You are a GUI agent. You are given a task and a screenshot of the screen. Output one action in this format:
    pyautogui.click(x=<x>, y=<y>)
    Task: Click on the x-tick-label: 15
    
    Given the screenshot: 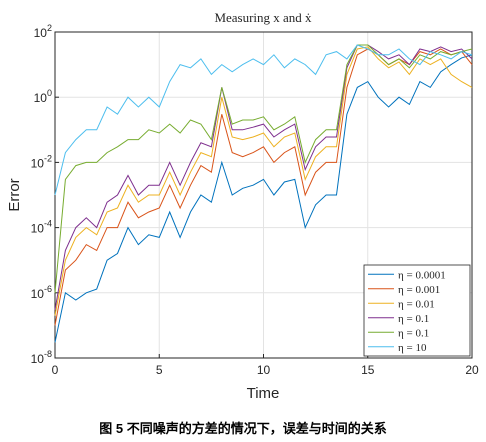 What is the action you would take?
    pyautogui.click(x=368, y=370)
    